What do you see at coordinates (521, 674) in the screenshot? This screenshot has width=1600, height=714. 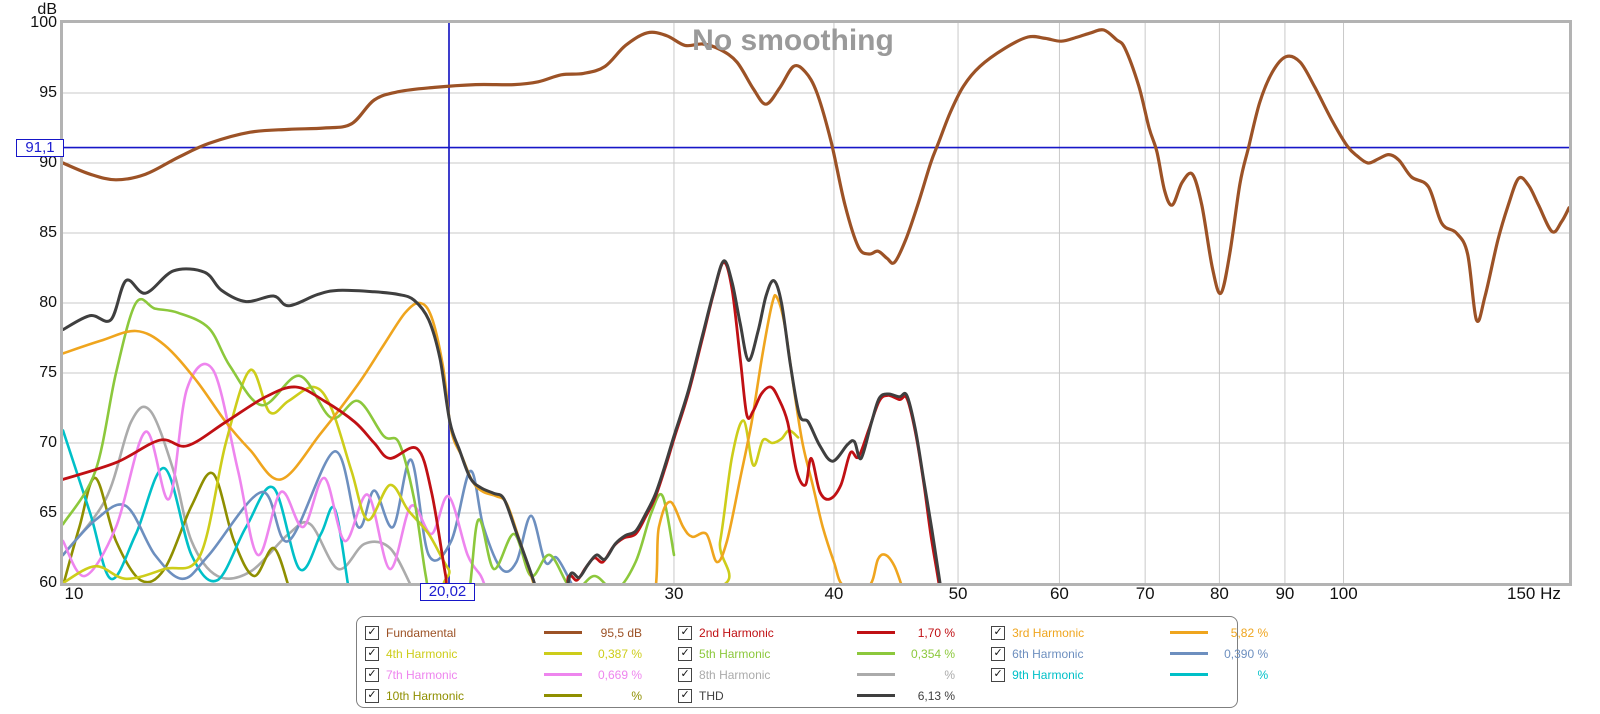 I see `legend-item-7th-harmonic: ✓ 7th Harmonic 0,669 %` at bounding box center [521, 674].